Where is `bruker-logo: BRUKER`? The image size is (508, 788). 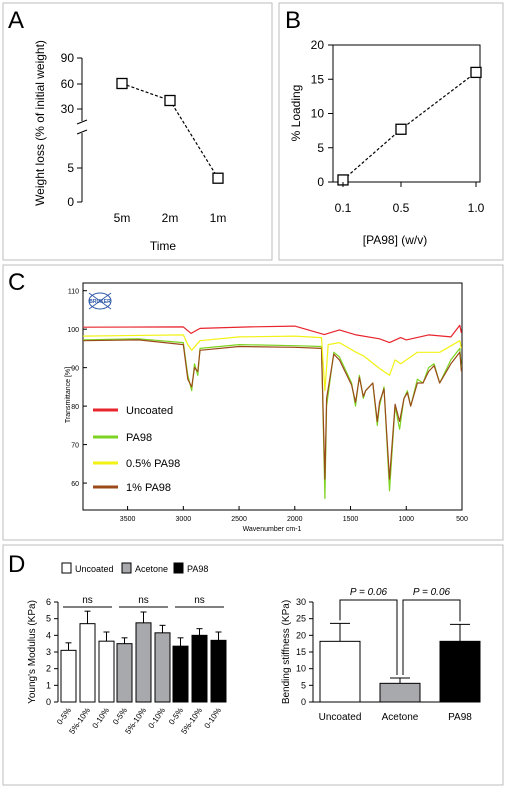 bruker-logo: BRUKER is located at coordinates (100, 301).